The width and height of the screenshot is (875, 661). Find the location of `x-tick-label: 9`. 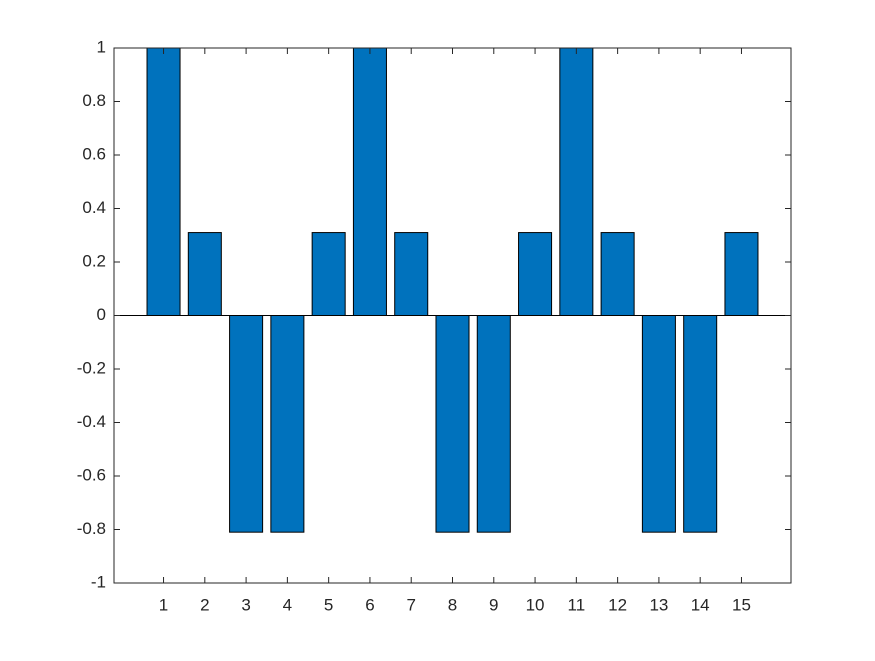

x-tick-label: 9 is located at coordinates (493, 604).